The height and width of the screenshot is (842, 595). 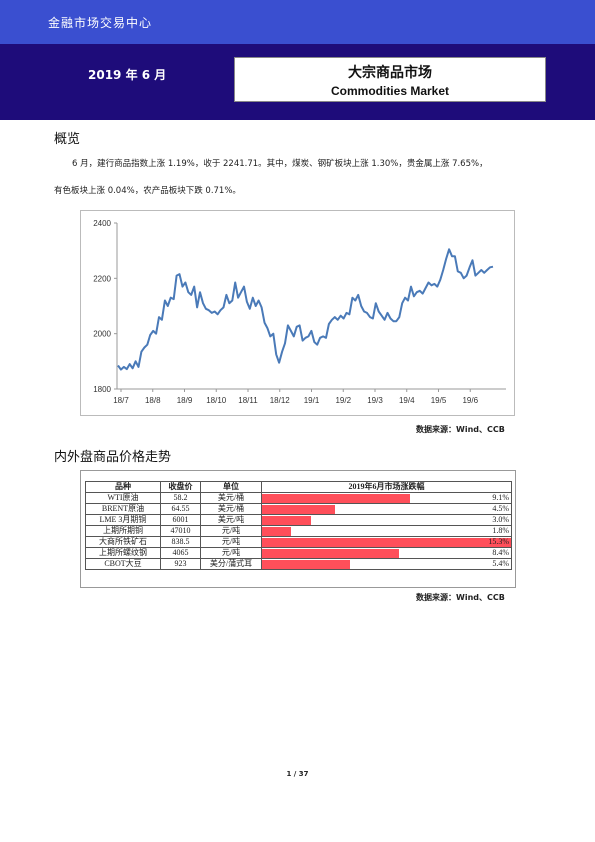 What do you see at coordinates (180, 564) in the screenshot?
I see `closing-price: 923` at bounding box center [180, 564].